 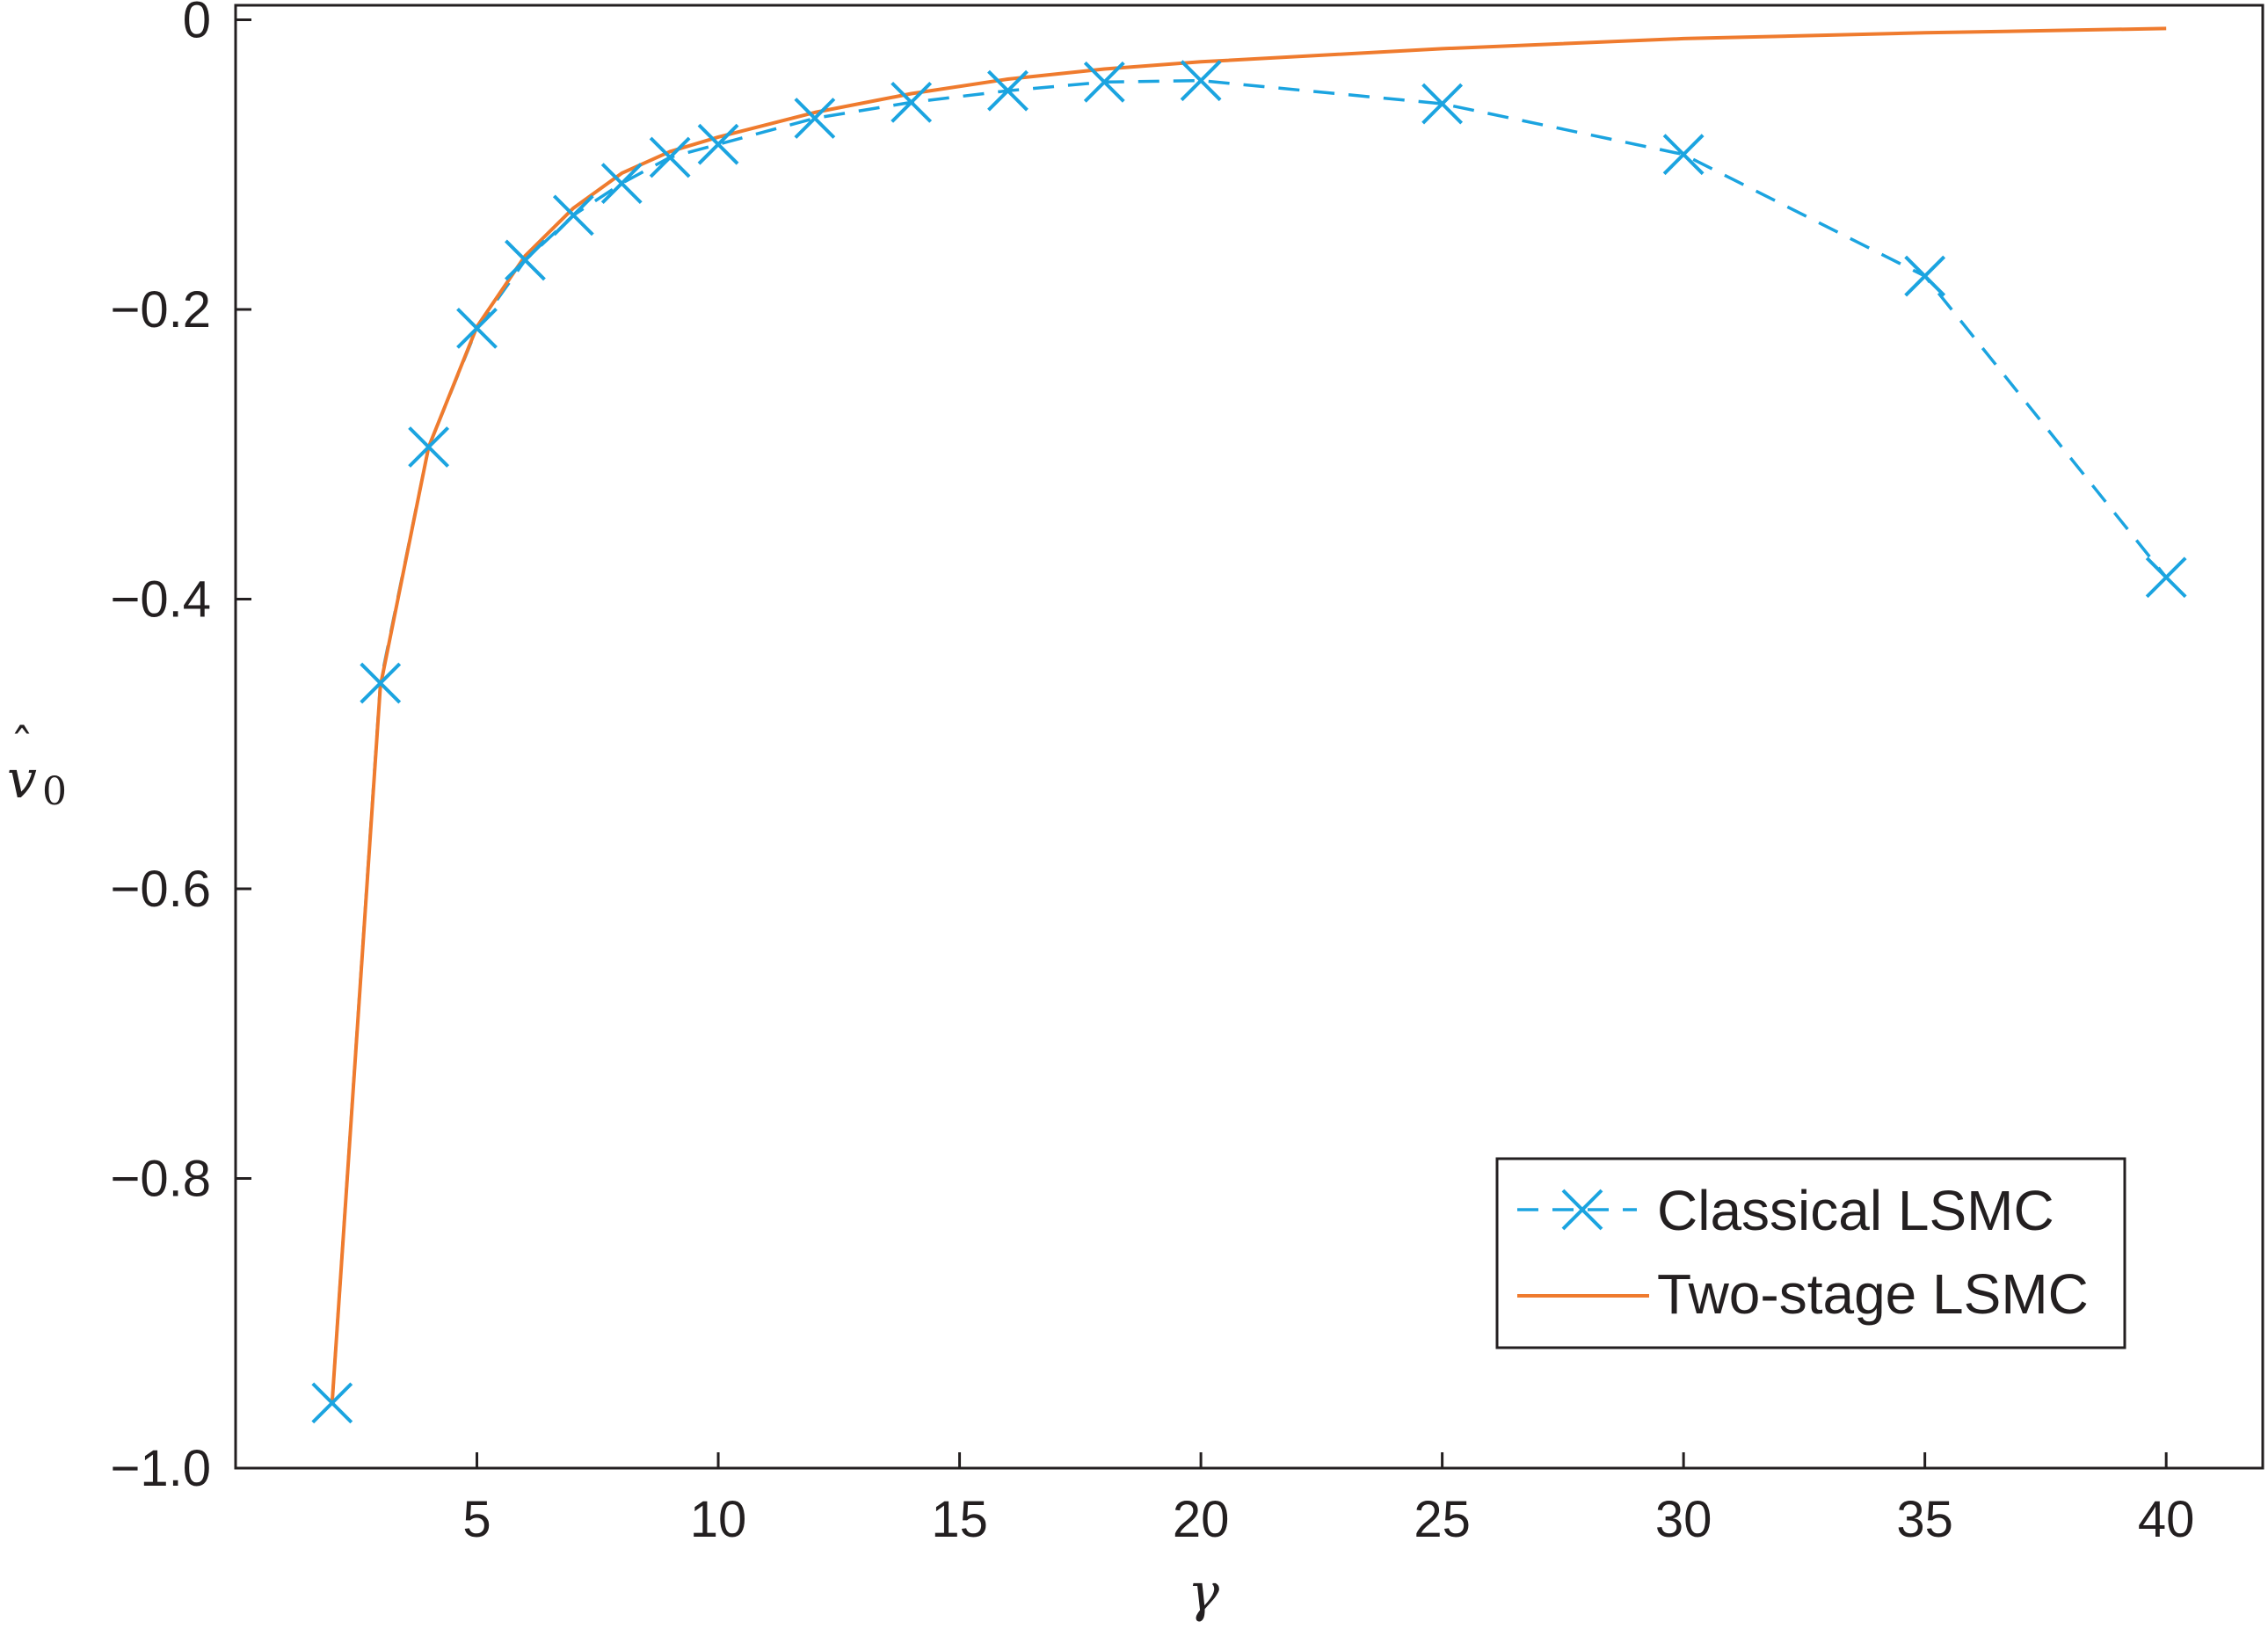 I want to click on legend: Classical LSMC Two-stage LSMC, so click(x=1810, y=1253).